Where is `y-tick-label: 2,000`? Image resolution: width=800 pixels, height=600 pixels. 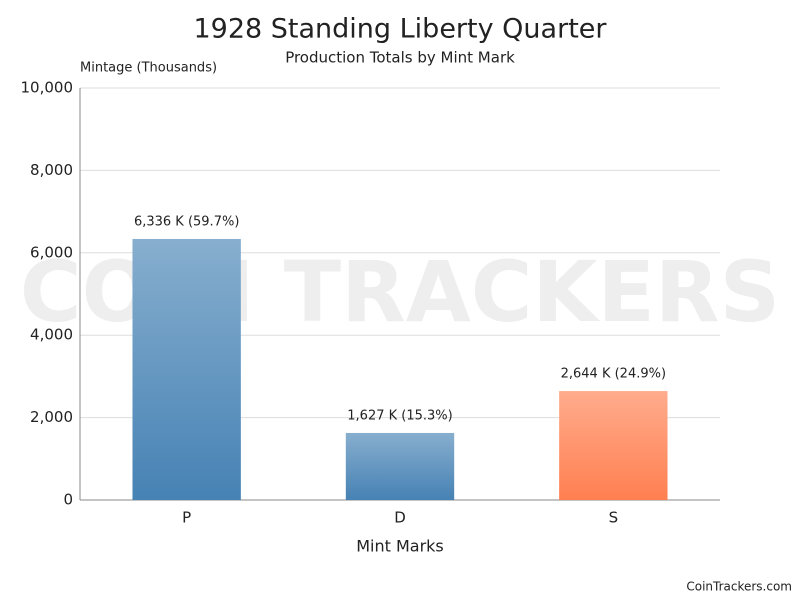
y-tick-label: 2,000 is located at coordinates (51, 417).